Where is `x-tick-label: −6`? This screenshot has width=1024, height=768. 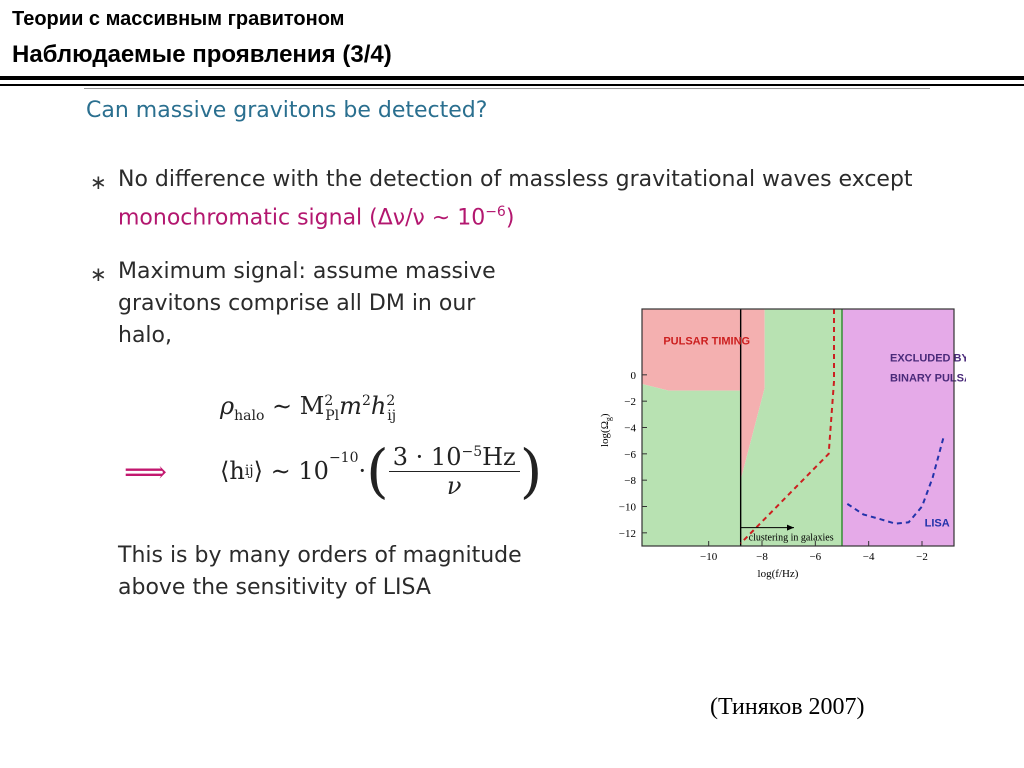 x-tick-label: −6 is located at coordinates (815, 557).